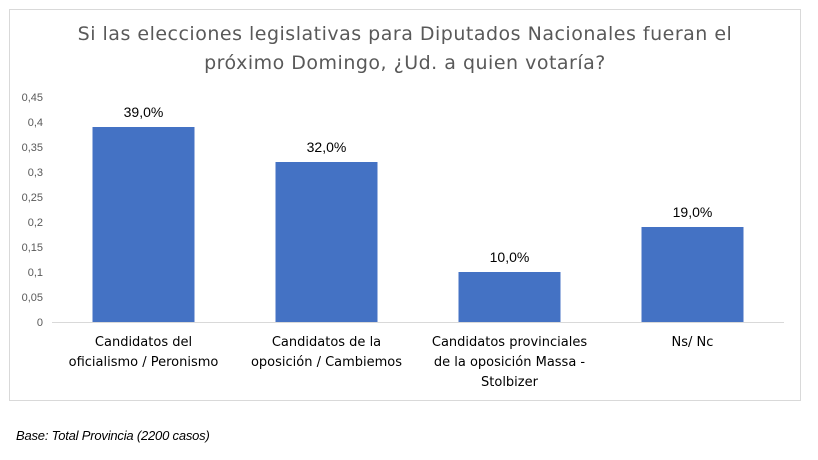  I want to click on x-category-label: Ns/ Nc, so click(693, 342).